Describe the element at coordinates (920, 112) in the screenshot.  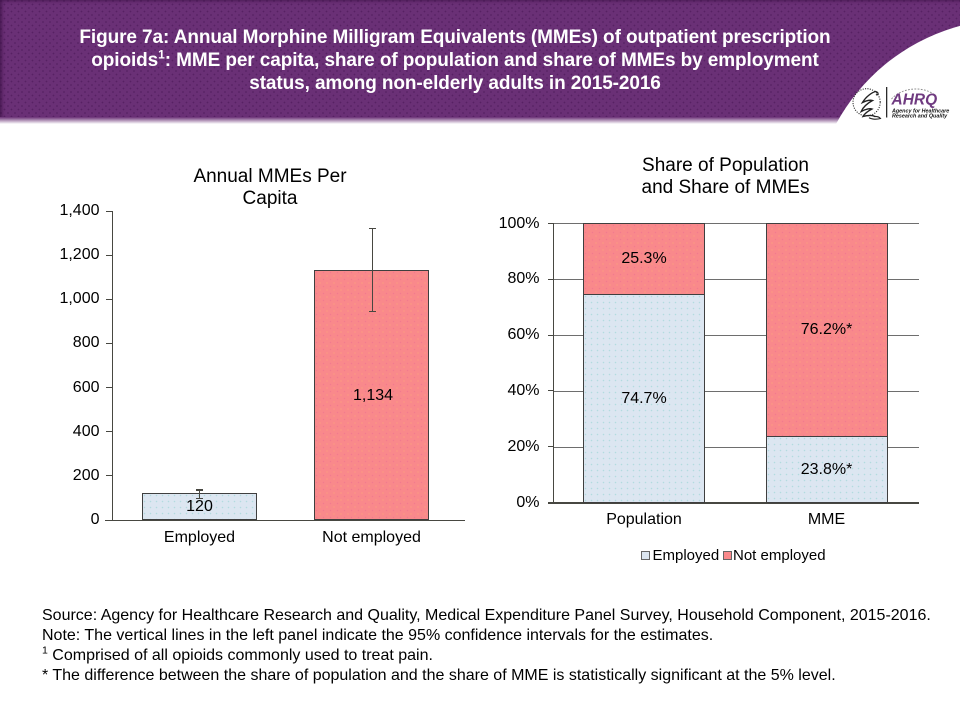
I see `svg-text: Agency for Healthcare` at that location.